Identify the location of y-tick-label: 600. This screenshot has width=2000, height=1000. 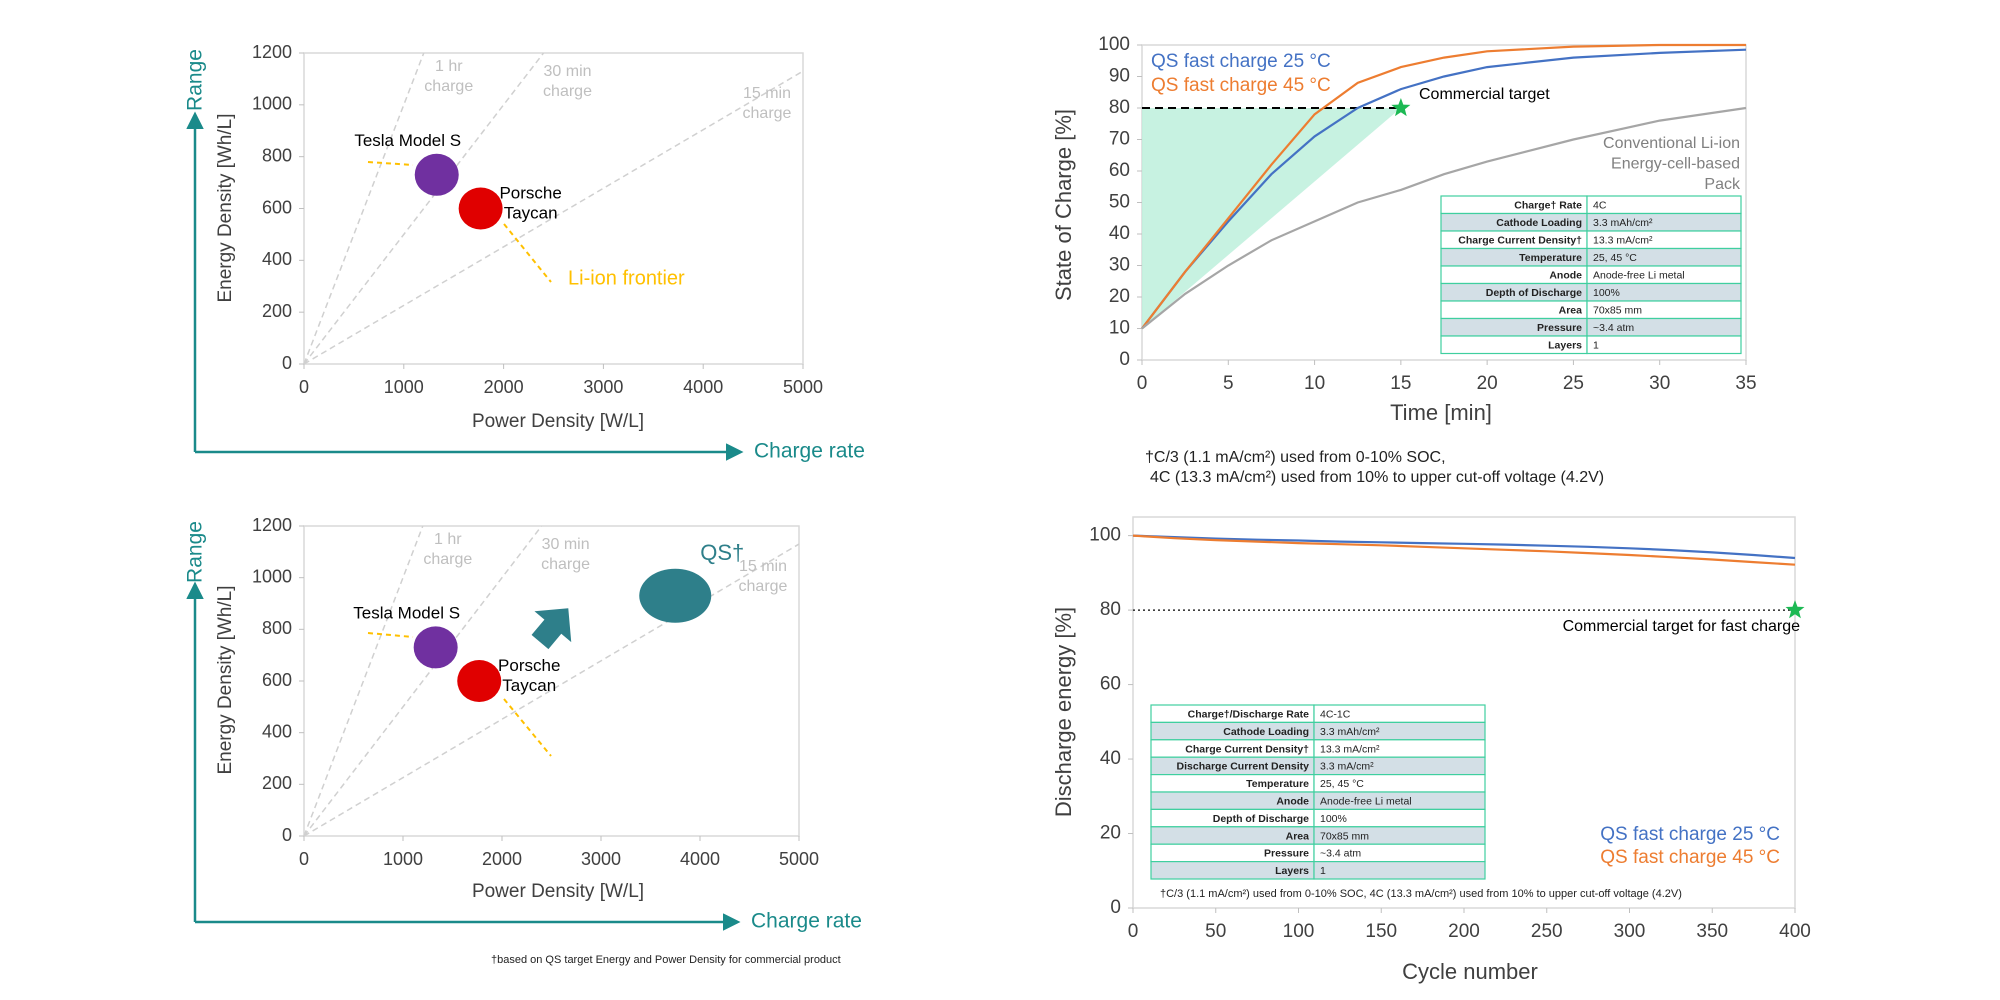
(277, 680).